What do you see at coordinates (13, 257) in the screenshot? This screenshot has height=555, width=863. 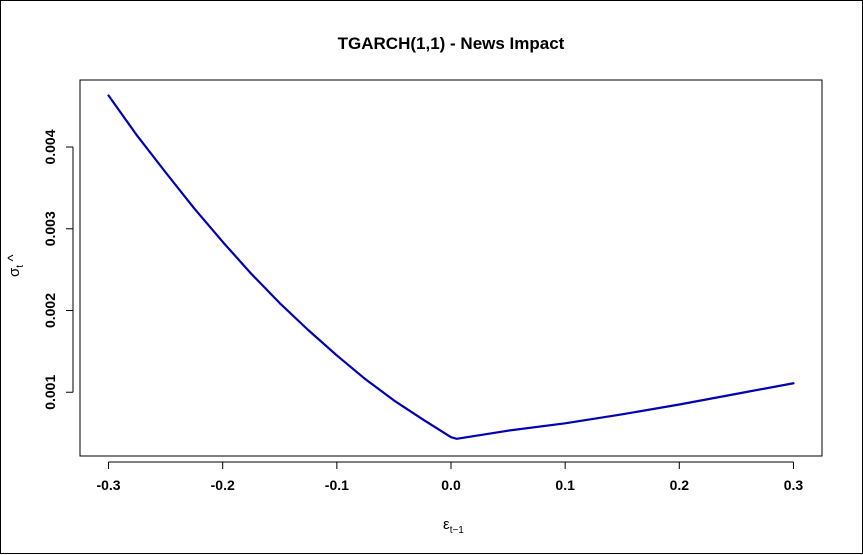 I see `y-axis-label-hat: ^` at bounding box center [13, 257].